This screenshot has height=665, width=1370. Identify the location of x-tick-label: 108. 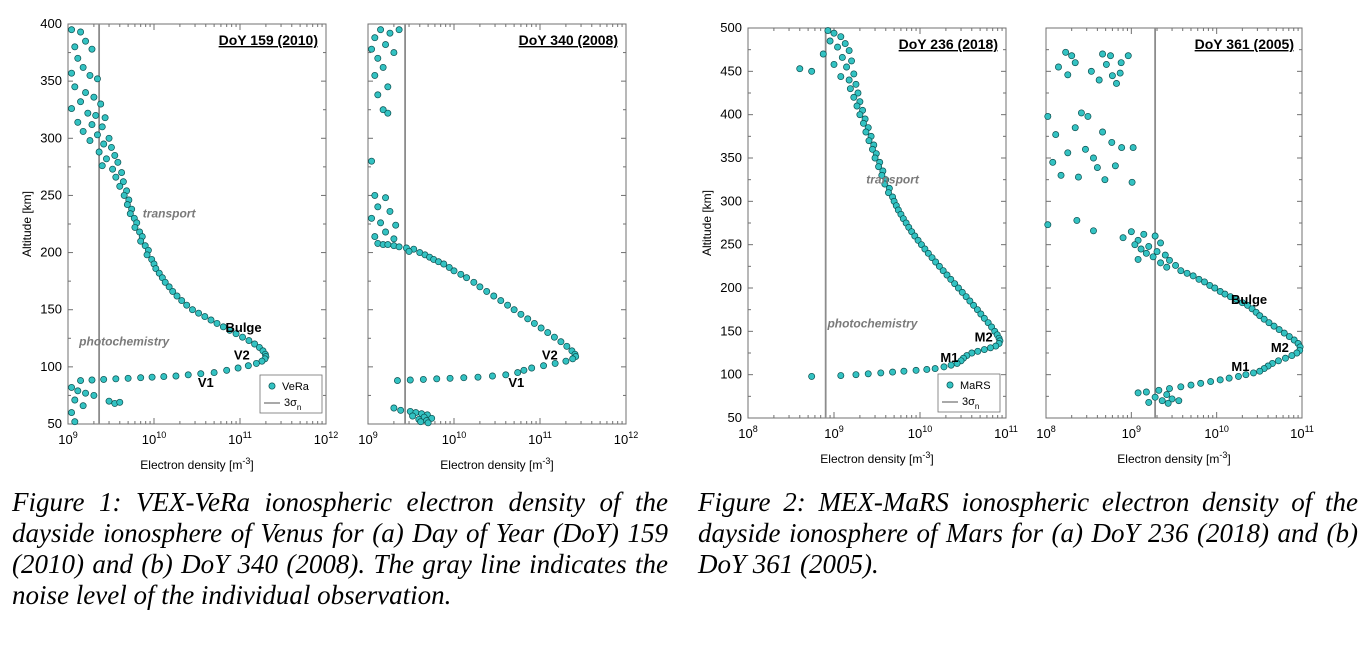
(1045, 432).